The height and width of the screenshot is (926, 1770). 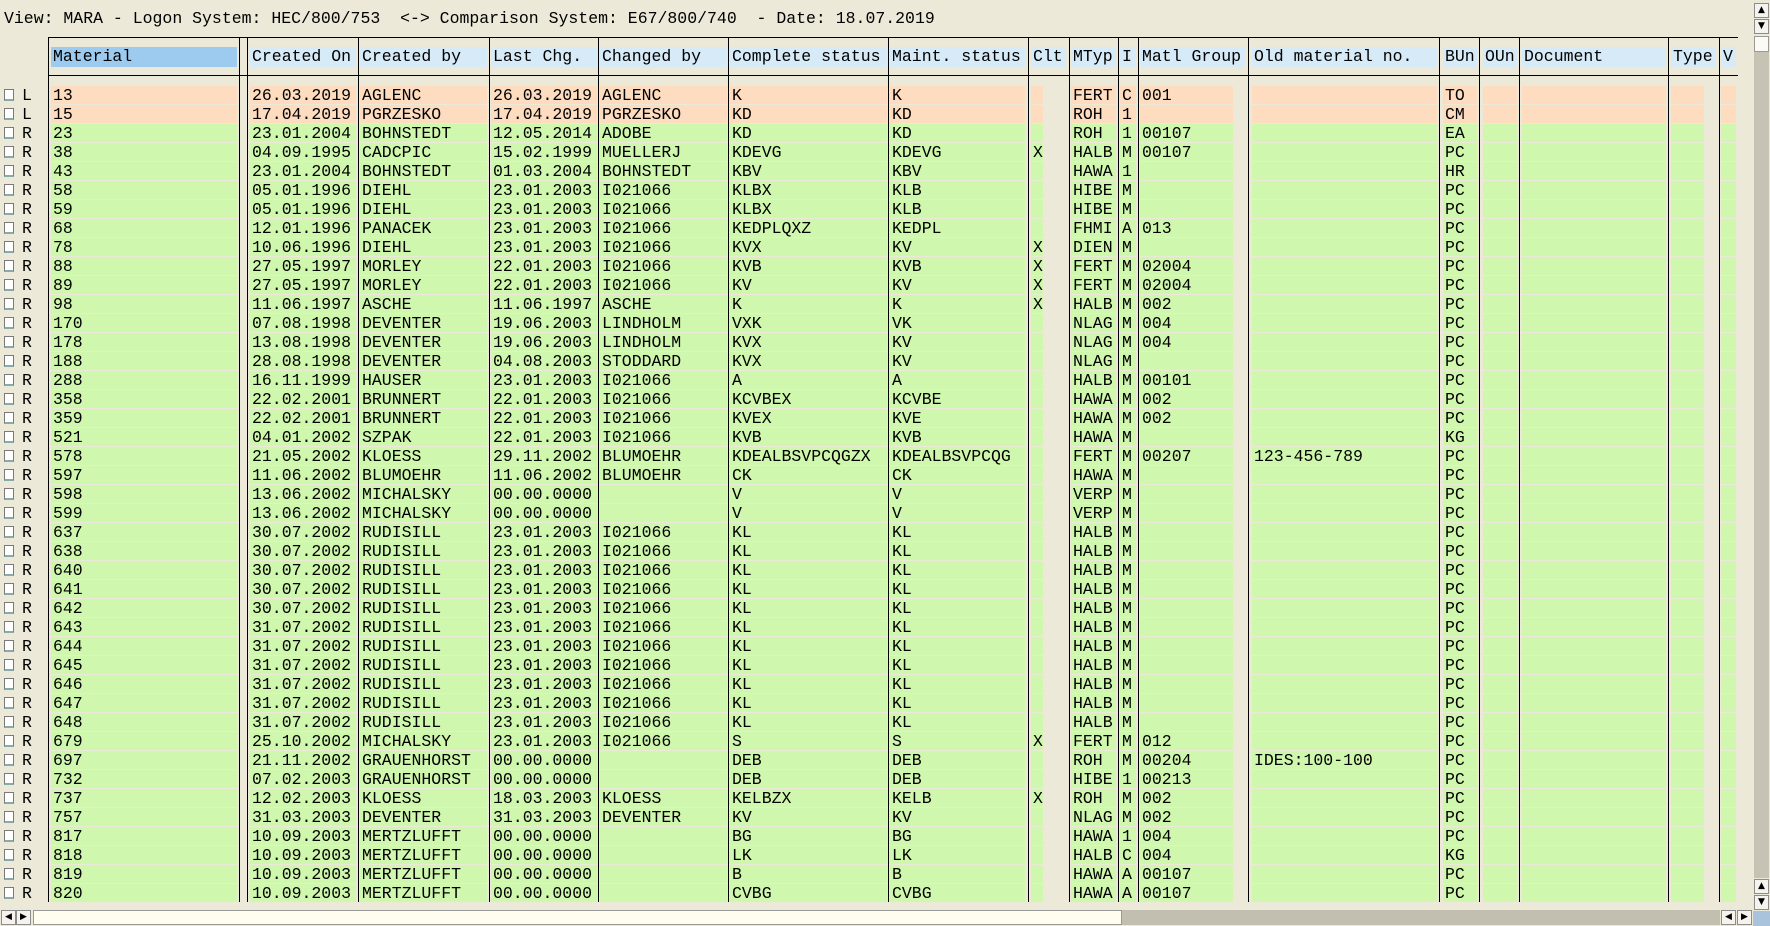 What do you see at coordinates (144, 570) in the screenshot?
I see `table-cell: 640` at bounding box center [144, 570].